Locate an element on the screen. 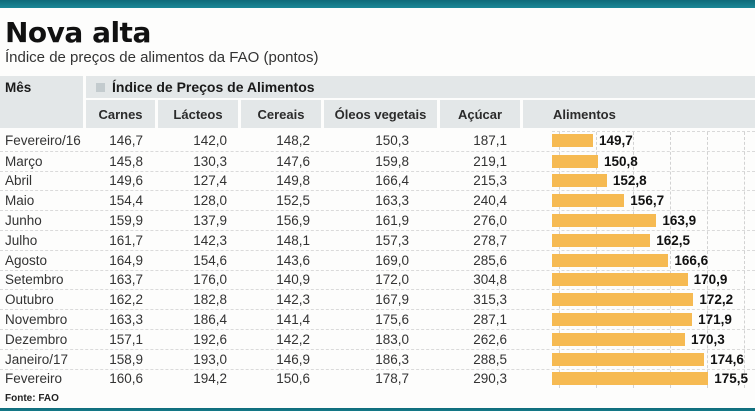 The image size is (755, 411). source-note: Fonte: FAO is located at coordinates (32, 399).